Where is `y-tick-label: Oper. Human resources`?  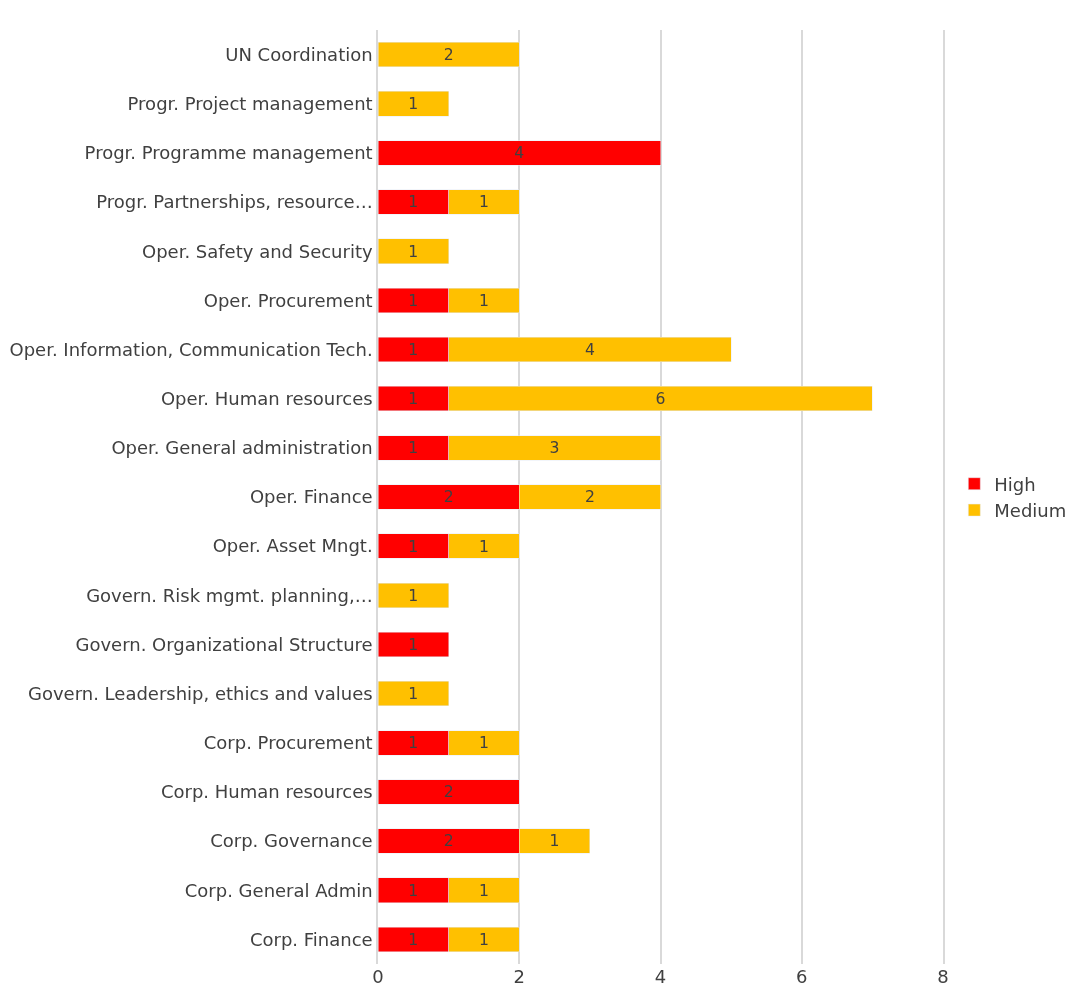 y-tick-label: Oper. Human resources is located at coordinates (266, 398).